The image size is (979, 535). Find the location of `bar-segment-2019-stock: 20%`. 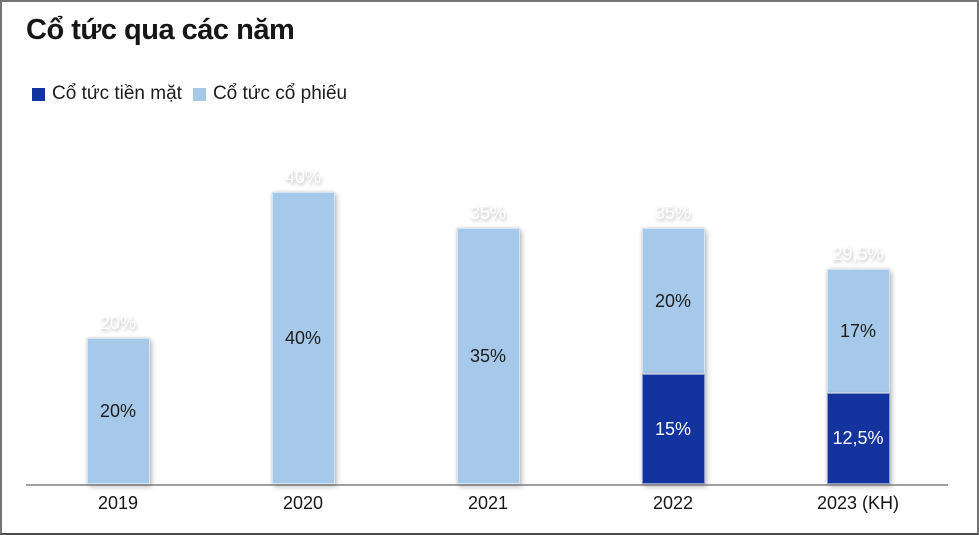

bar-segment-2019-stock: 20% is located at coordinates (118, 411).